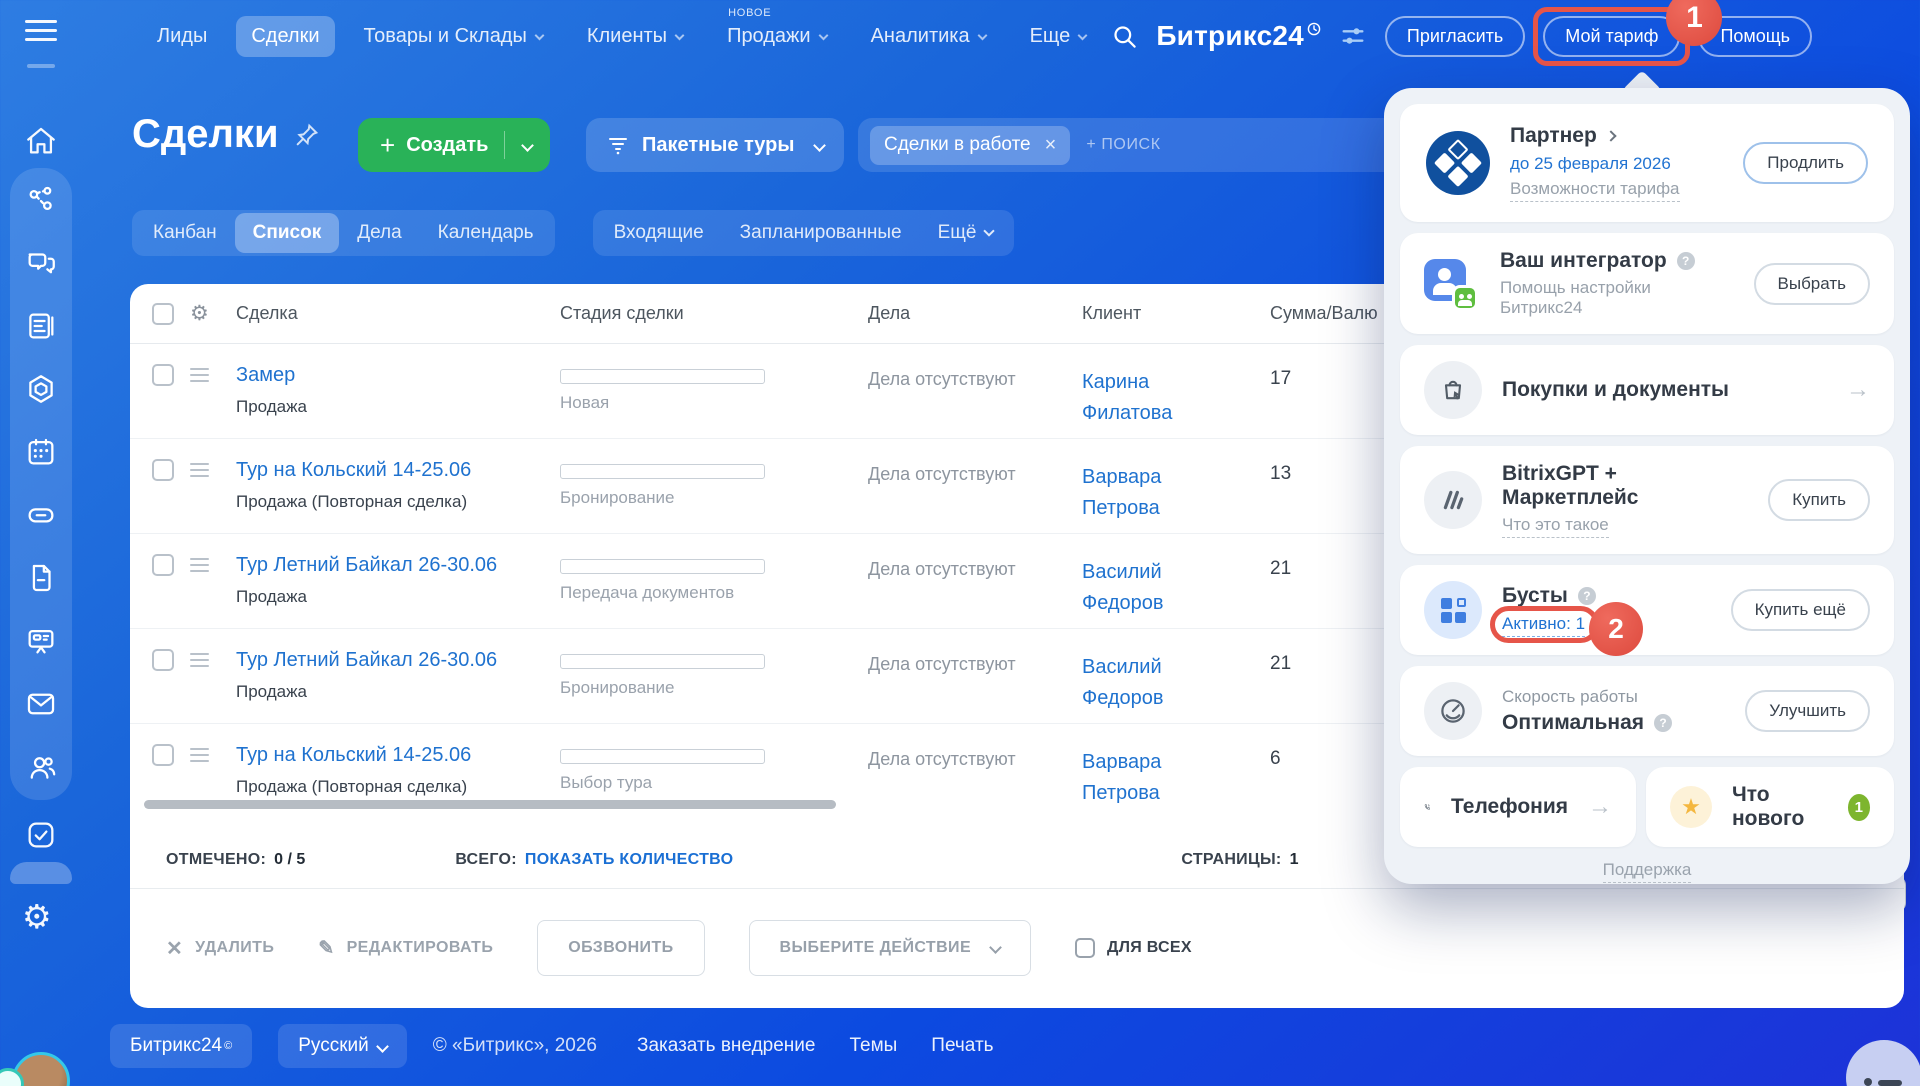  Describe the element at coordinates (1058, 36) in the screenshot. I see `nav-menu-item: Еще` at that location.